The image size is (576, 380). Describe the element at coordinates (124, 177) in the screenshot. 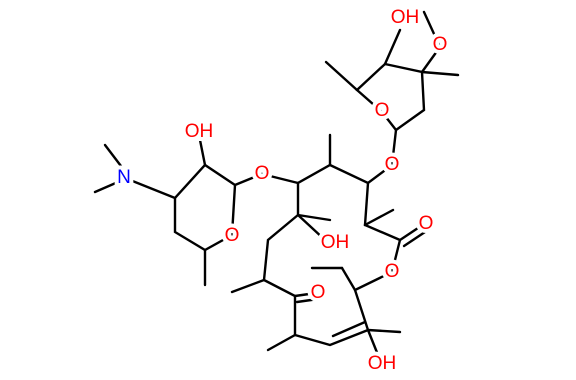

I see `atom-label: N` at that location.